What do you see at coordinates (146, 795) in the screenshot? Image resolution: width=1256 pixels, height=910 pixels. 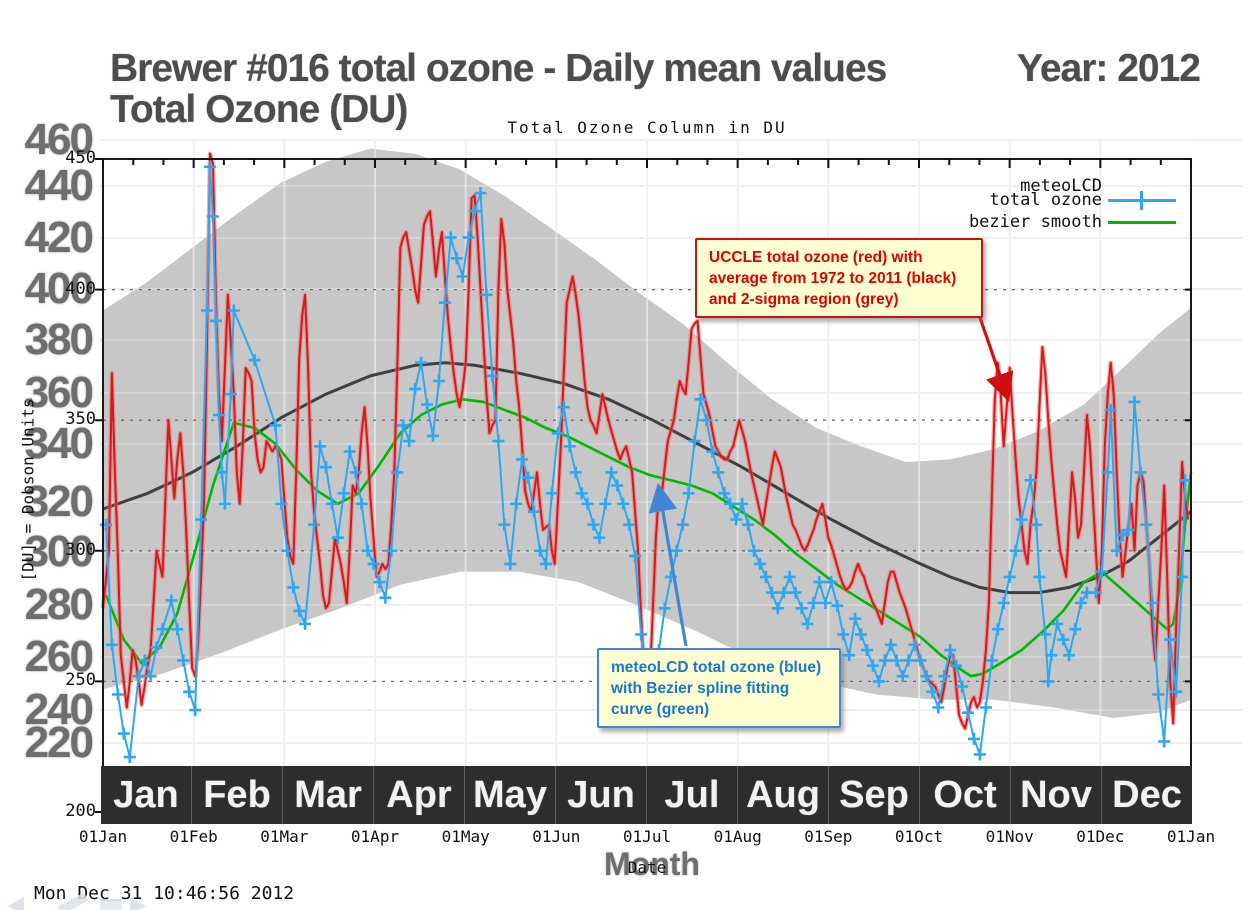 I see `month-cell-jan: Jan` at bounding box center [146, 795].